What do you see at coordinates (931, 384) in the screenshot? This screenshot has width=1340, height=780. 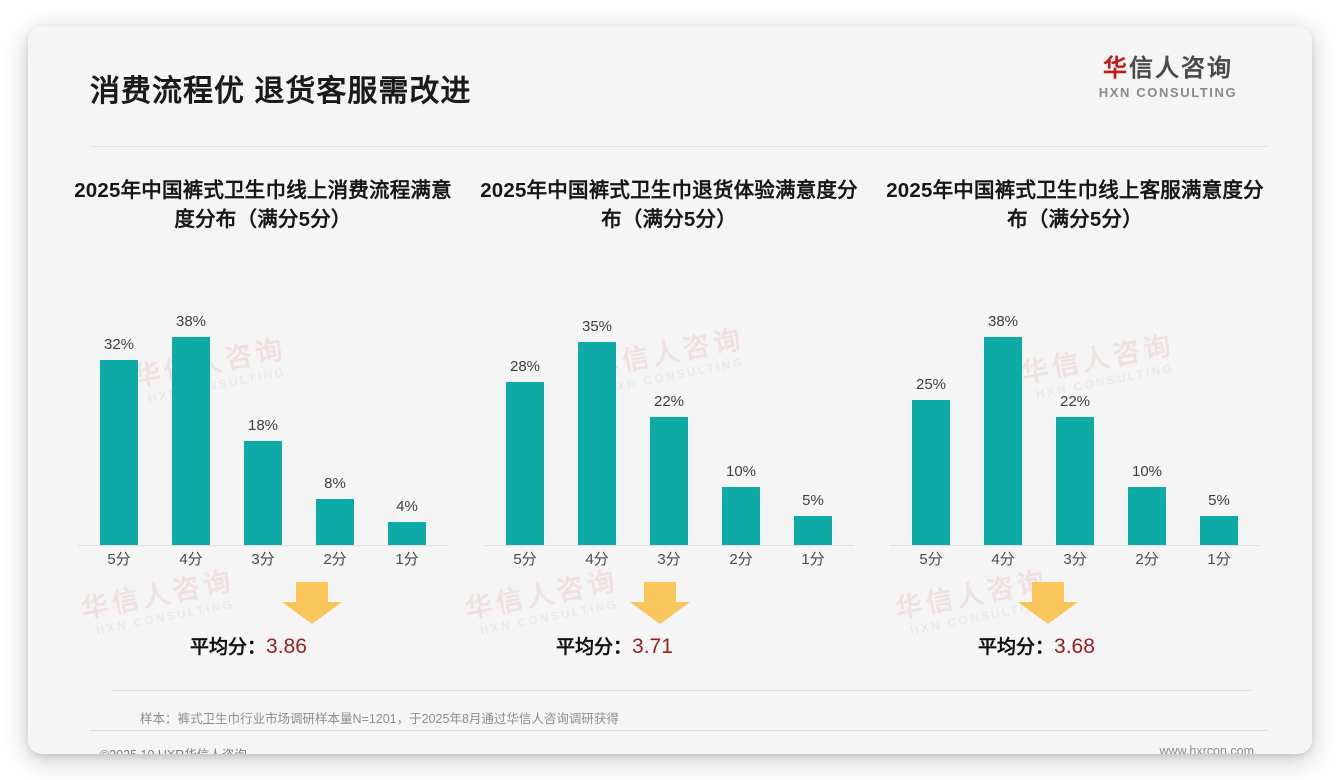 I see `bar-value-label: 25%` at bounding box center [931, 384].